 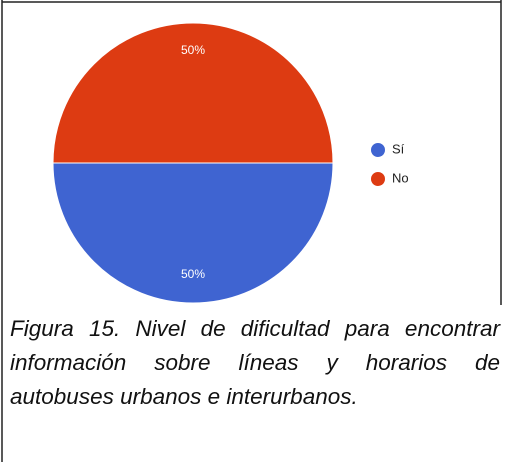 What do you see at coordinates (398, 148) in the screenshot?
I see `legend-label: Sí` at bounding box center [398, 148].